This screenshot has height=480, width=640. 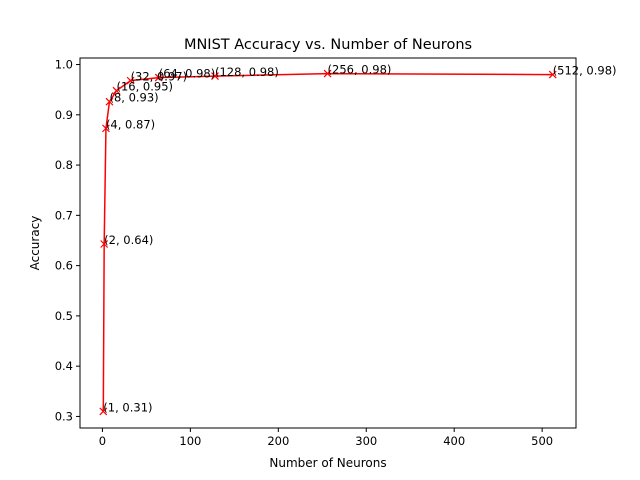 What do you see at coordinates (35, 243) in the screenshot?
I see `y-axis-label: Accuracy` at bounding box center [35, 243].